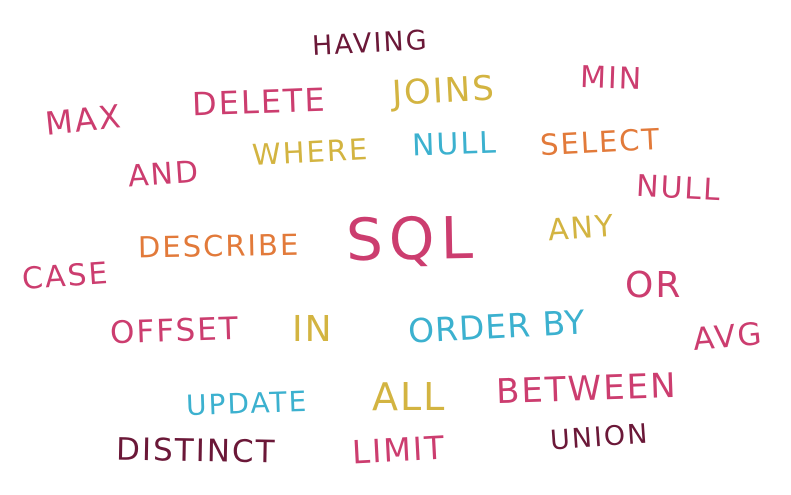 The width and height of the screenshot is (791, 495). I want to click on word-order-by: ORDER BY, so click(497, 326).